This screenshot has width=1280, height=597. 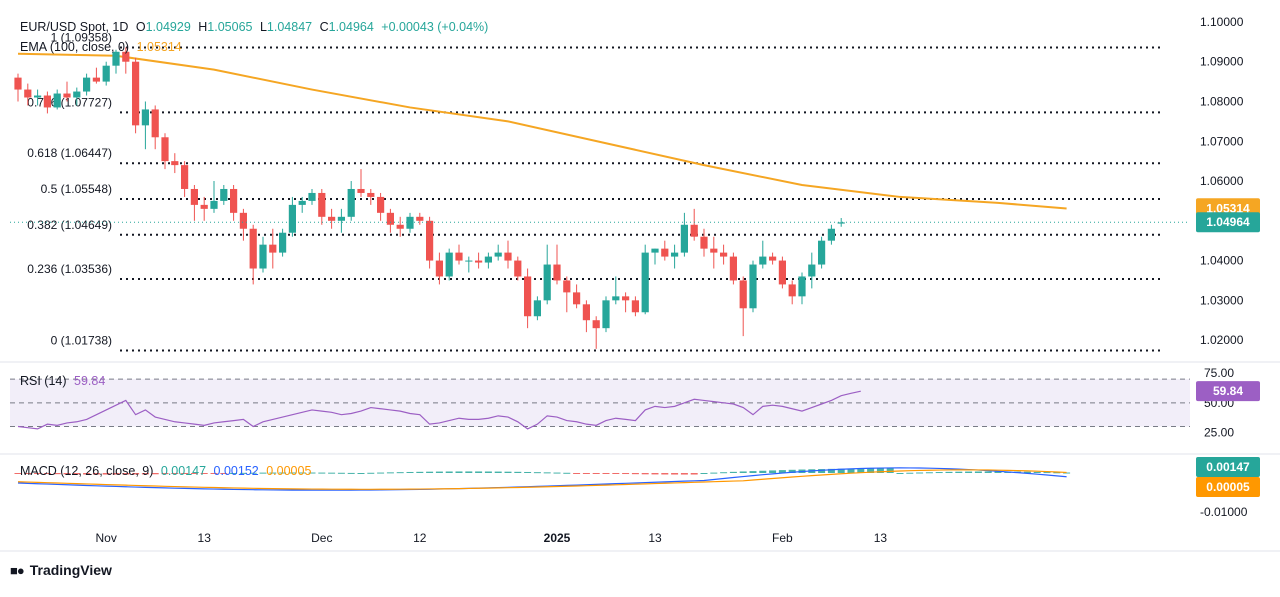 What do you see at coordinates (1222, 300) in the screenshot?
I see `price-axis-label: 1.03000` at bounding box center [1222, 300].